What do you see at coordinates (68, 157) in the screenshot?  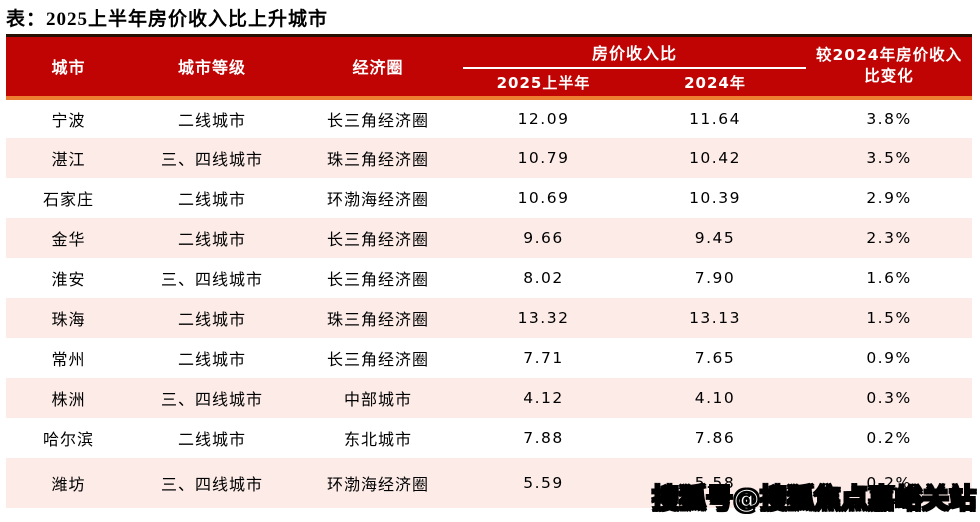 I see `cell-city: 湛江` at bounding box center [68, 157].